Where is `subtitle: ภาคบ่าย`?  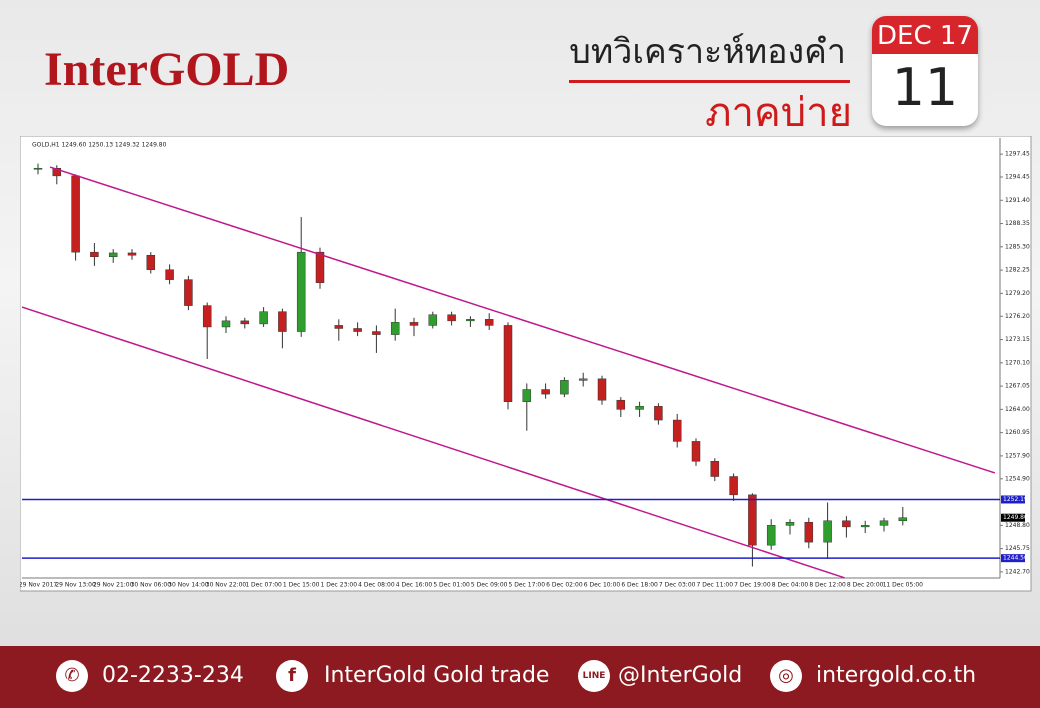 subtitle: ภาคบ่าย is located at coordinates (778, 113).